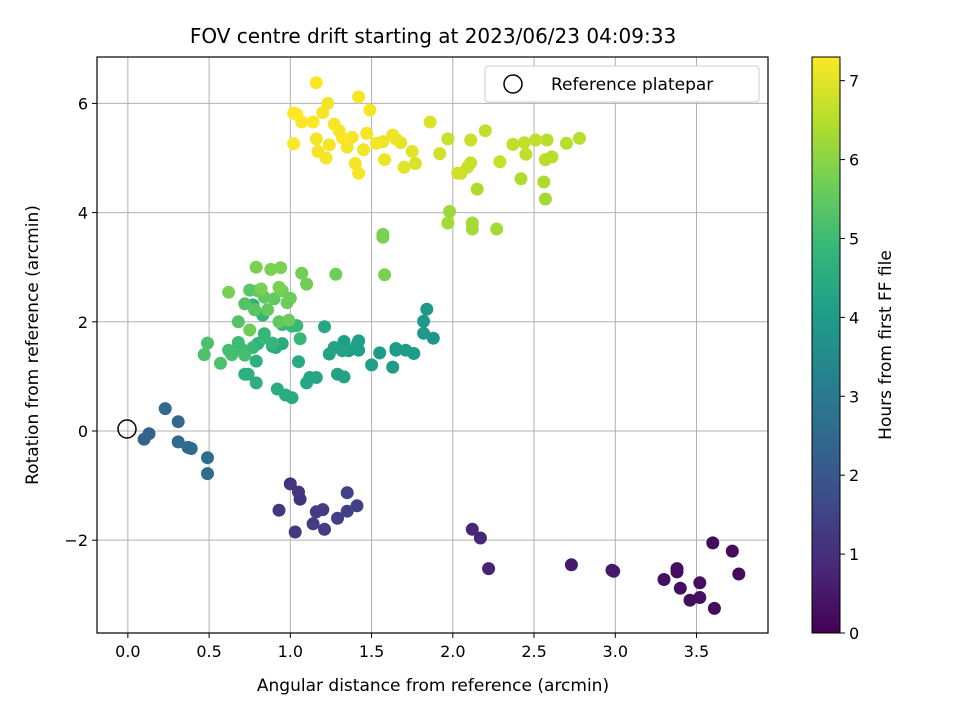 Image resolution: width=960 pixels, height=720 pixels. Describe the element at coordinates (615, 651) in the screenshot. I see `x-tick-label: 3.0` at that location.